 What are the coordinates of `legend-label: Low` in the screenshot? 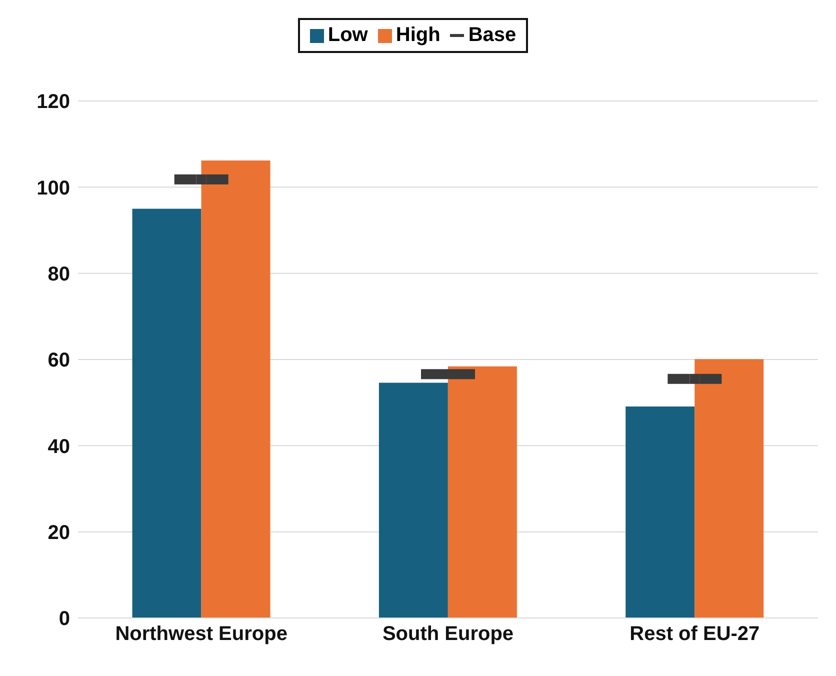 It's located at (347, 35).